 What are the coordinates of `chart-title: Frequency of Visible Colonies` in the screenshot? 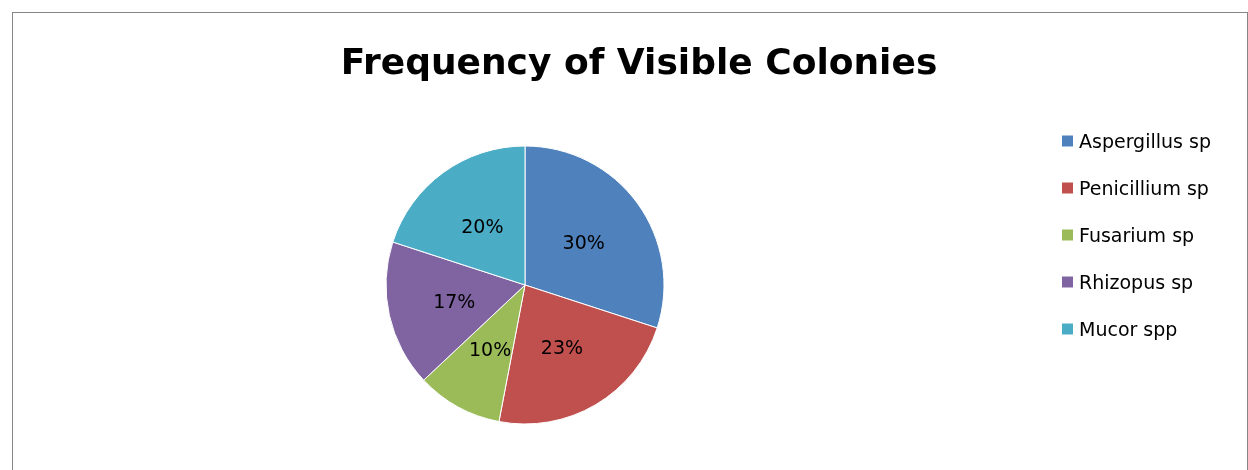 It's located at (639, 61).